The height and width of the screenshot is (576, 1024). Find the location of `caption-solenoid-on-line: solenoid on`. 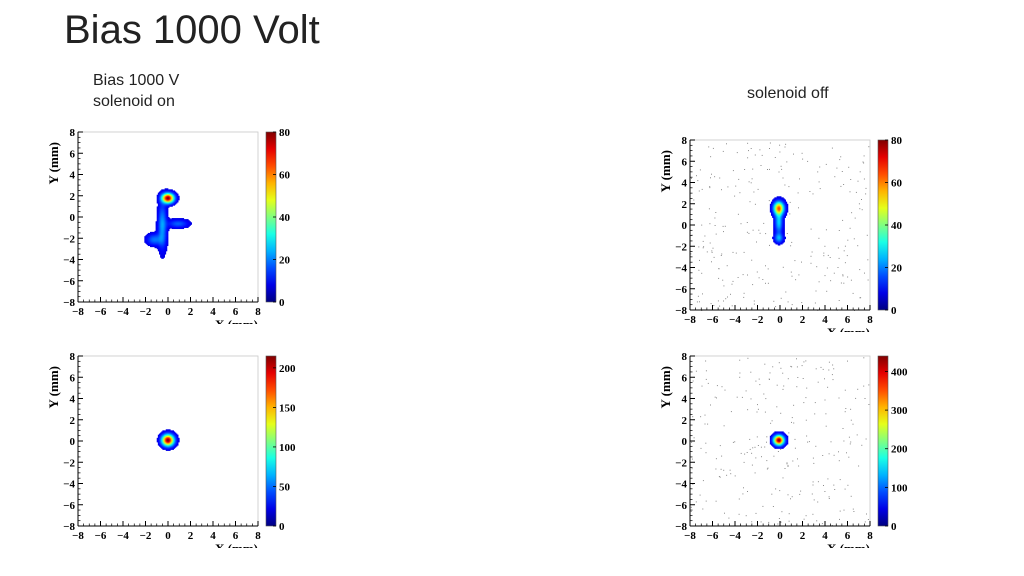

caption-solenoid-on-line: solenoid on is located at coordinates (134, 101).